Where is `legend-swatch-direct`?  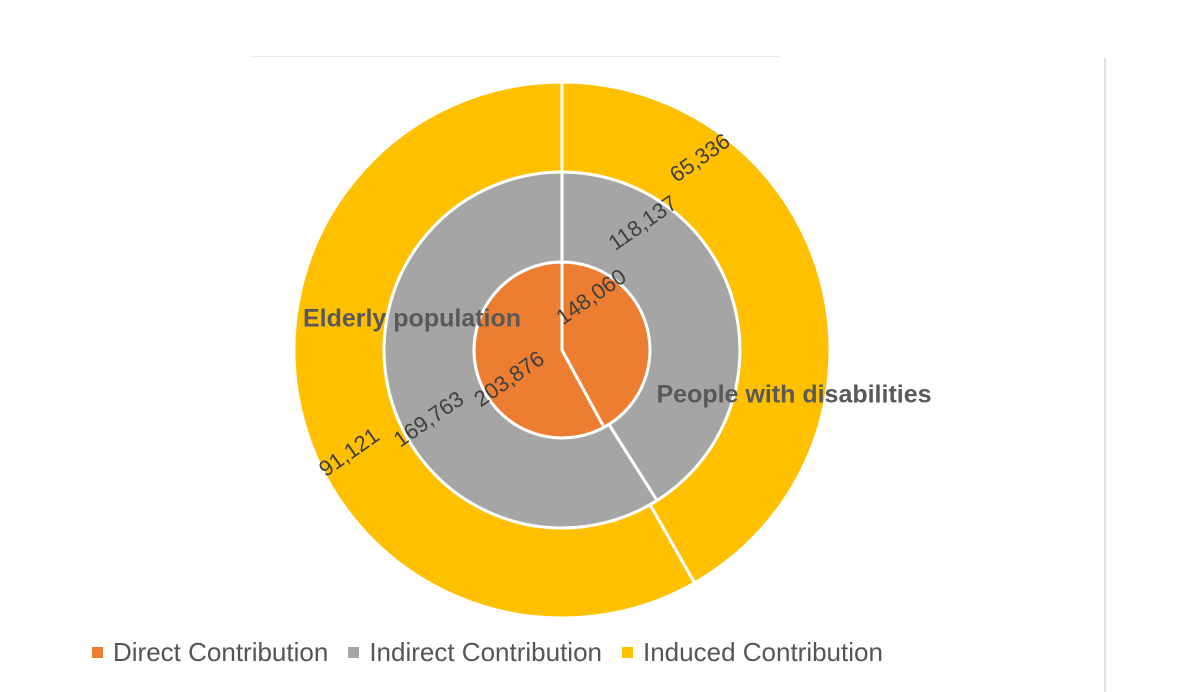 legend-swatch-direct is located at coordinates (97, 652).